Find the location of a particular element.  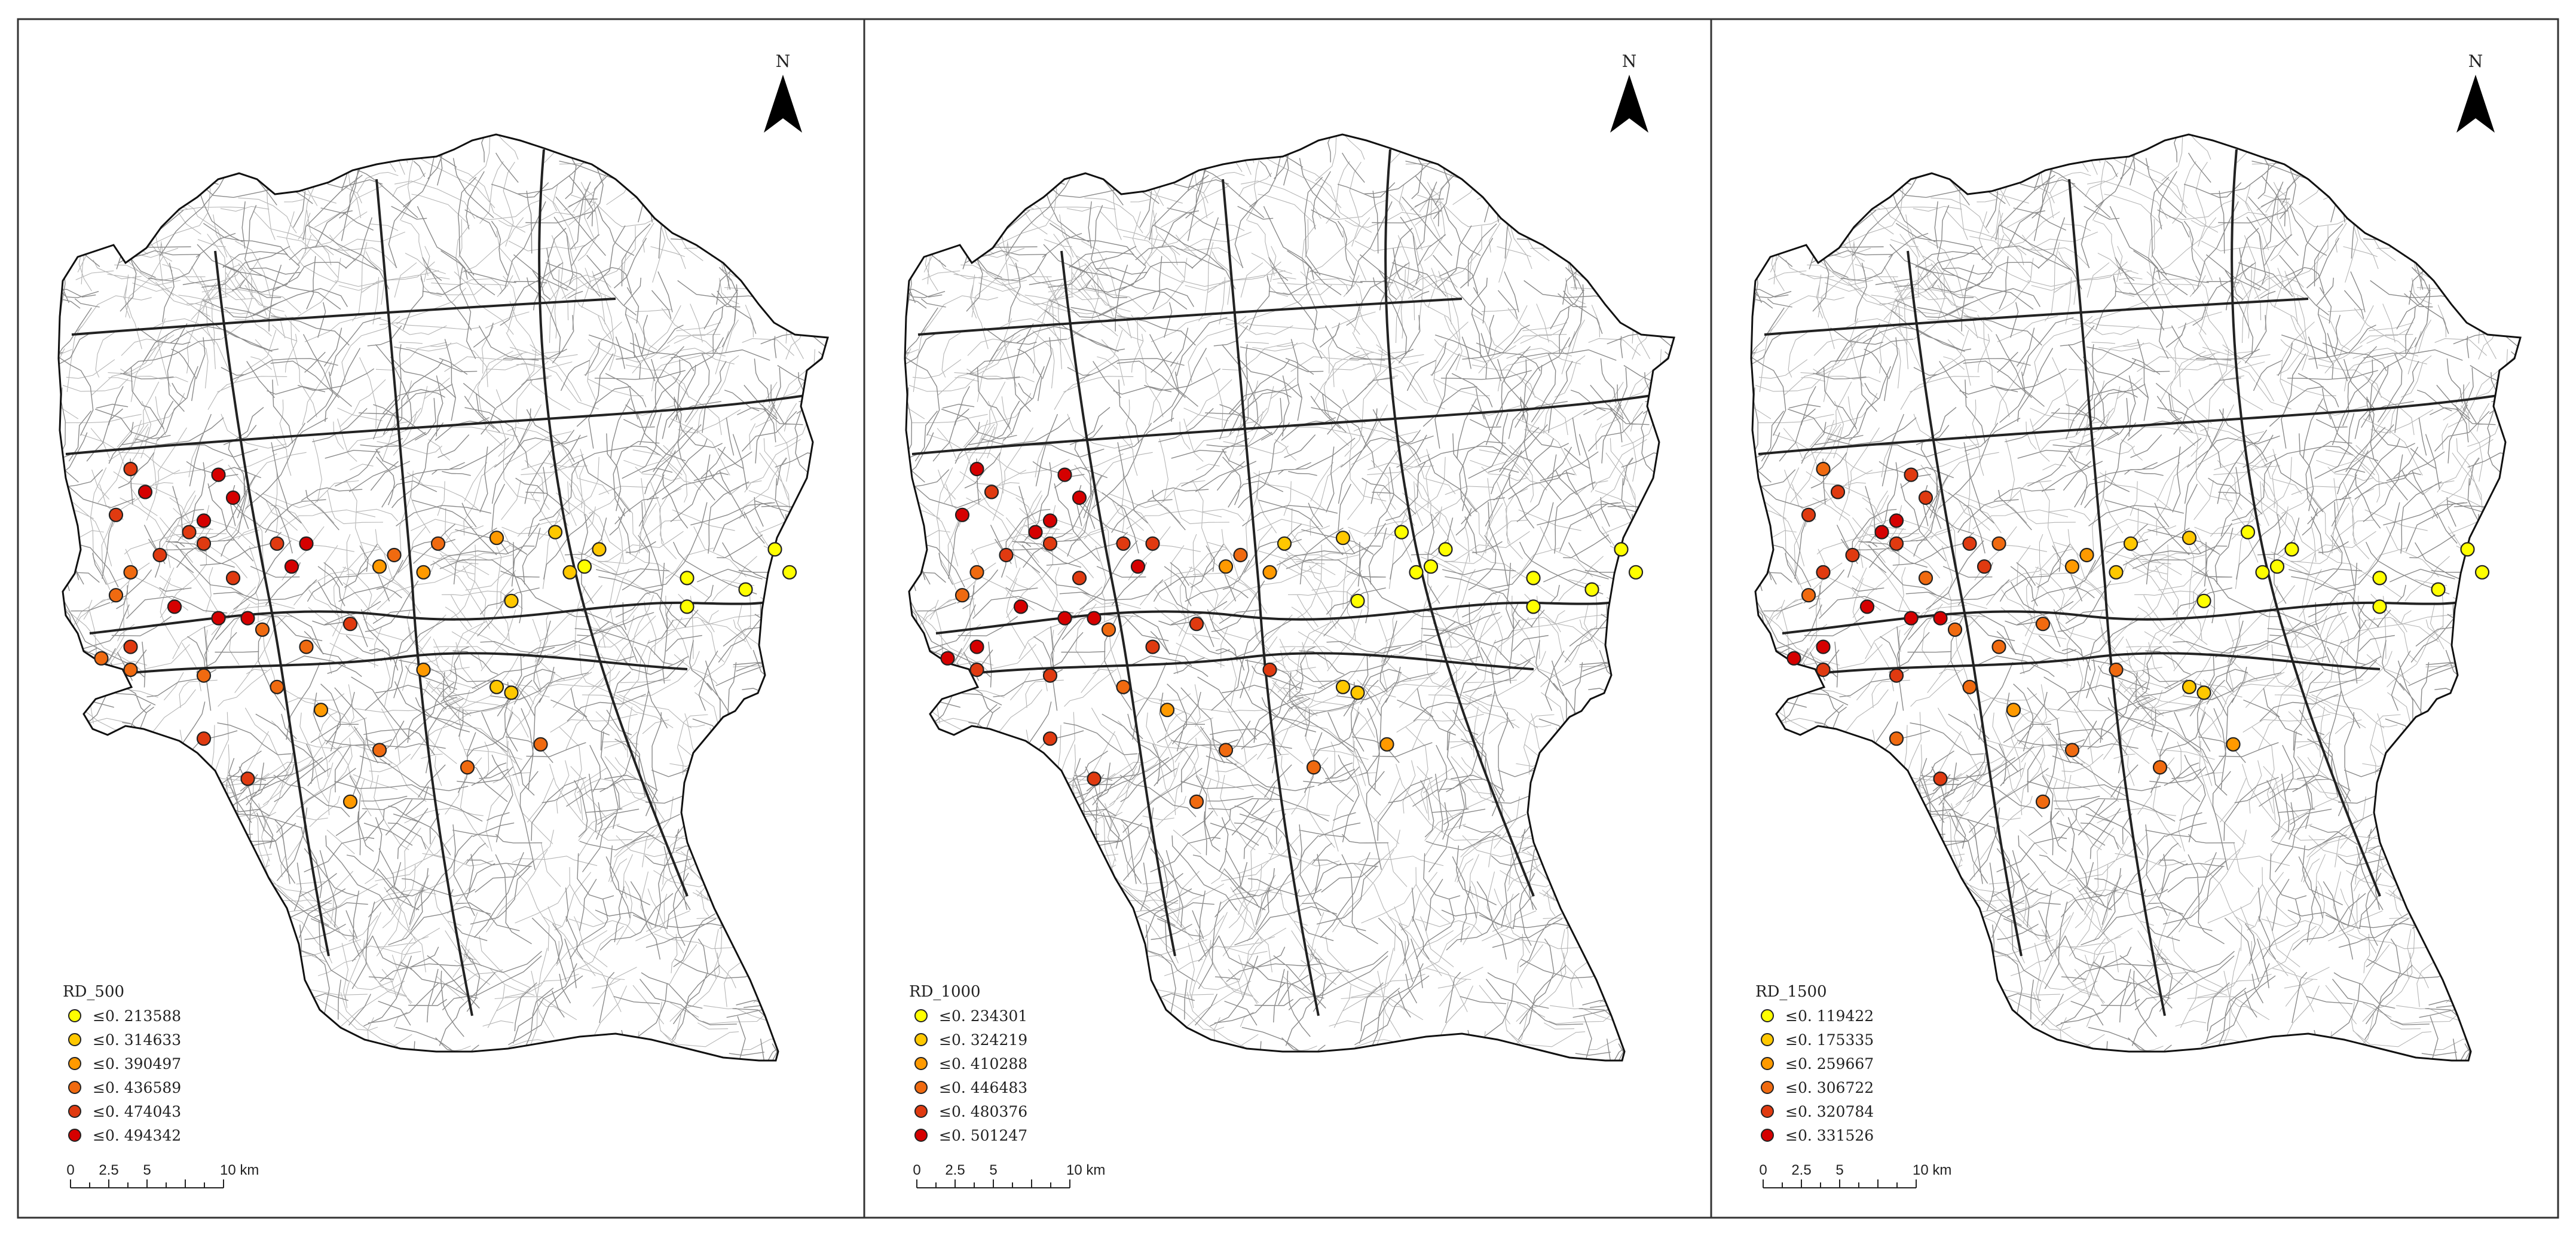

legend-title: RD_1500 is located at coordinates (1791, 992).